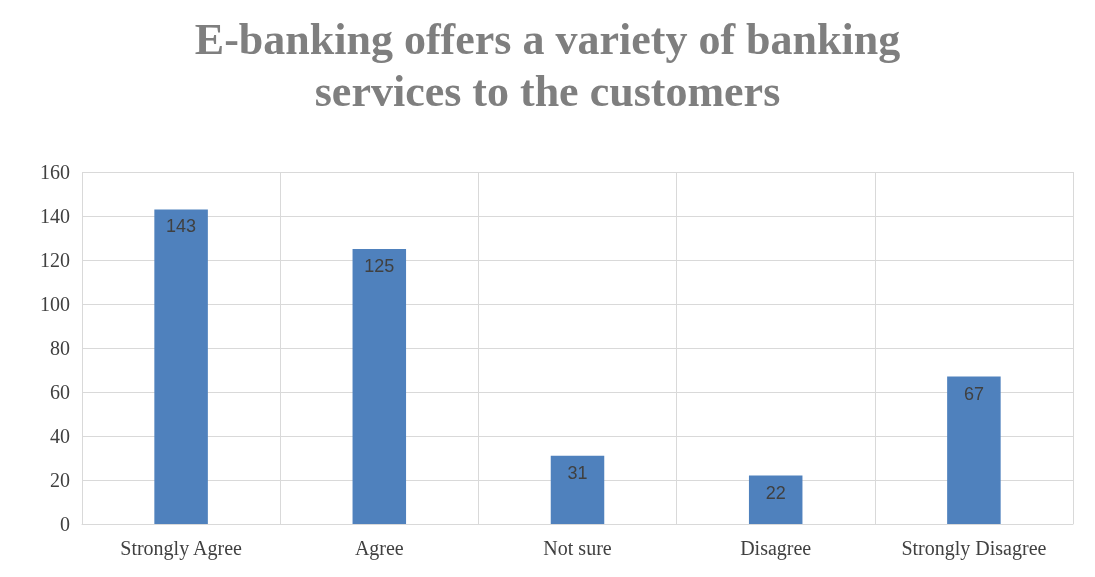 The height and width of the screenshot is (577, 1095). What do you see at coordinates (55, 304) in the screenshot?
I see `y-tick-label: 100` at bounding box center [55, 304].